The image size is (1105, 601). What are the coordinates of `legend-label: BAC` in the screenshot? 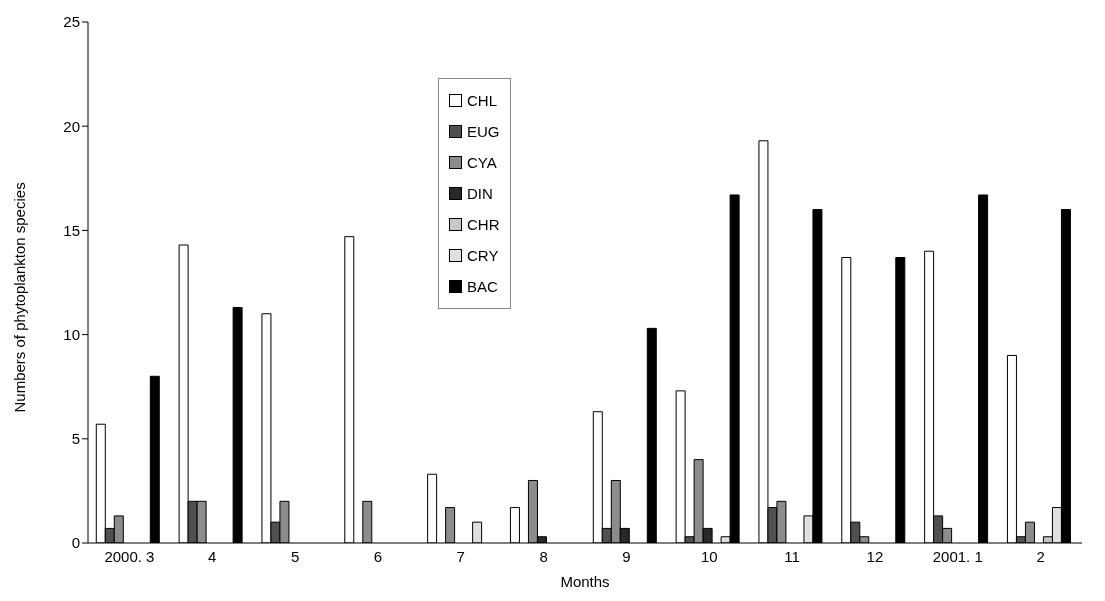 It's located at (482, 286).